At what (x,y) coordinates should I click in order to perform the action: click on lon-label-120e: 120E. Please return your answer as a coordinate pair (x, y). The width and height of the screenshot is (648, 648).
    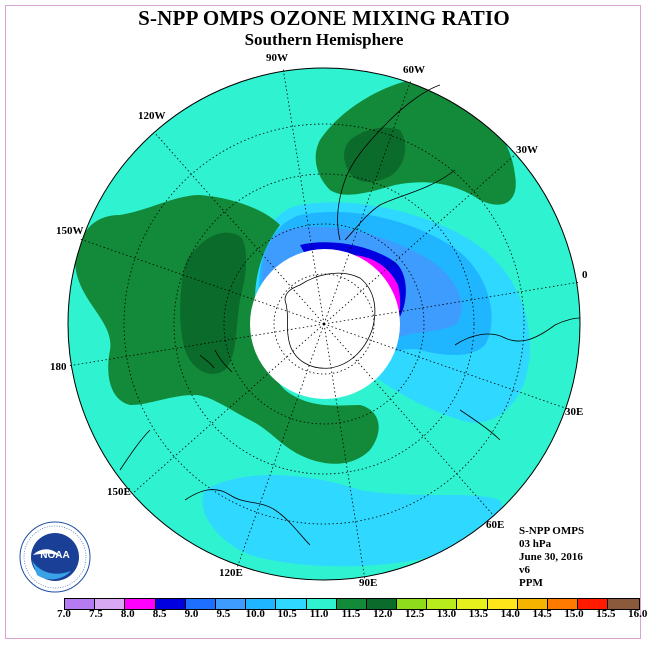
    Looking at the image, I should click on (231, 573).